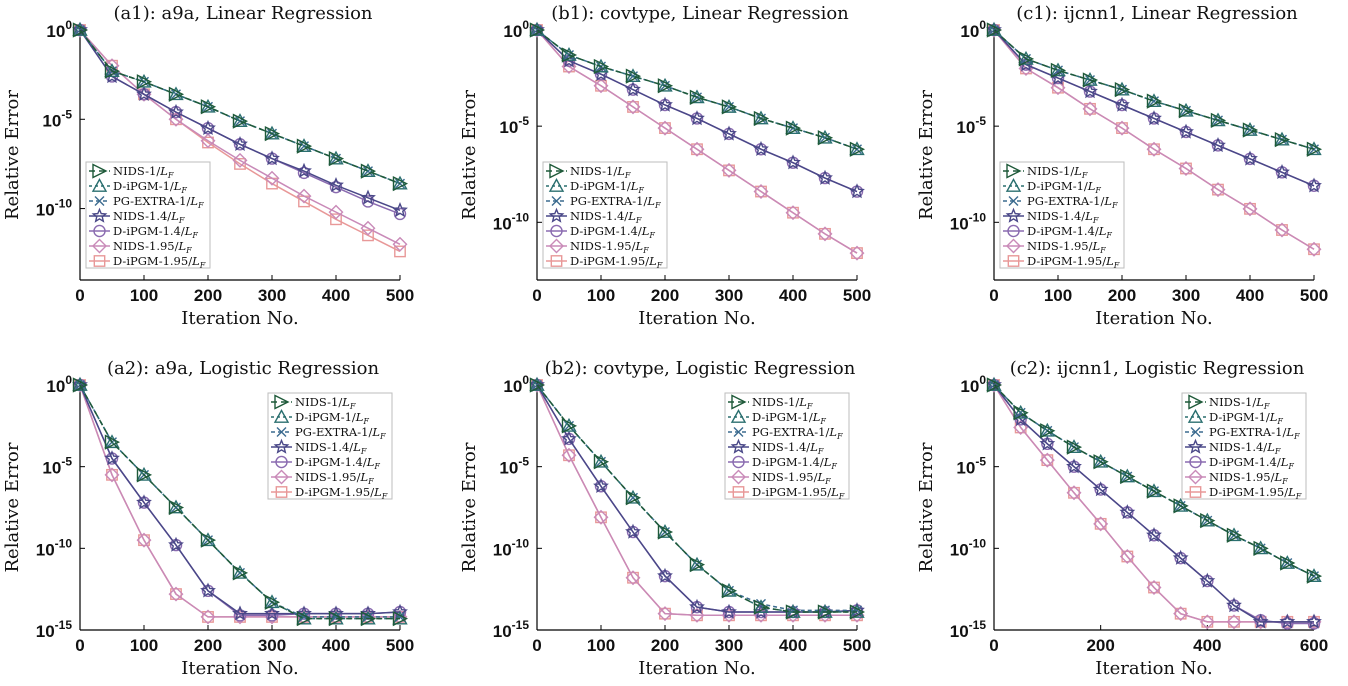  I want to click on chart-title: (b1): covtype, Linear Regression, so click(700, 13).